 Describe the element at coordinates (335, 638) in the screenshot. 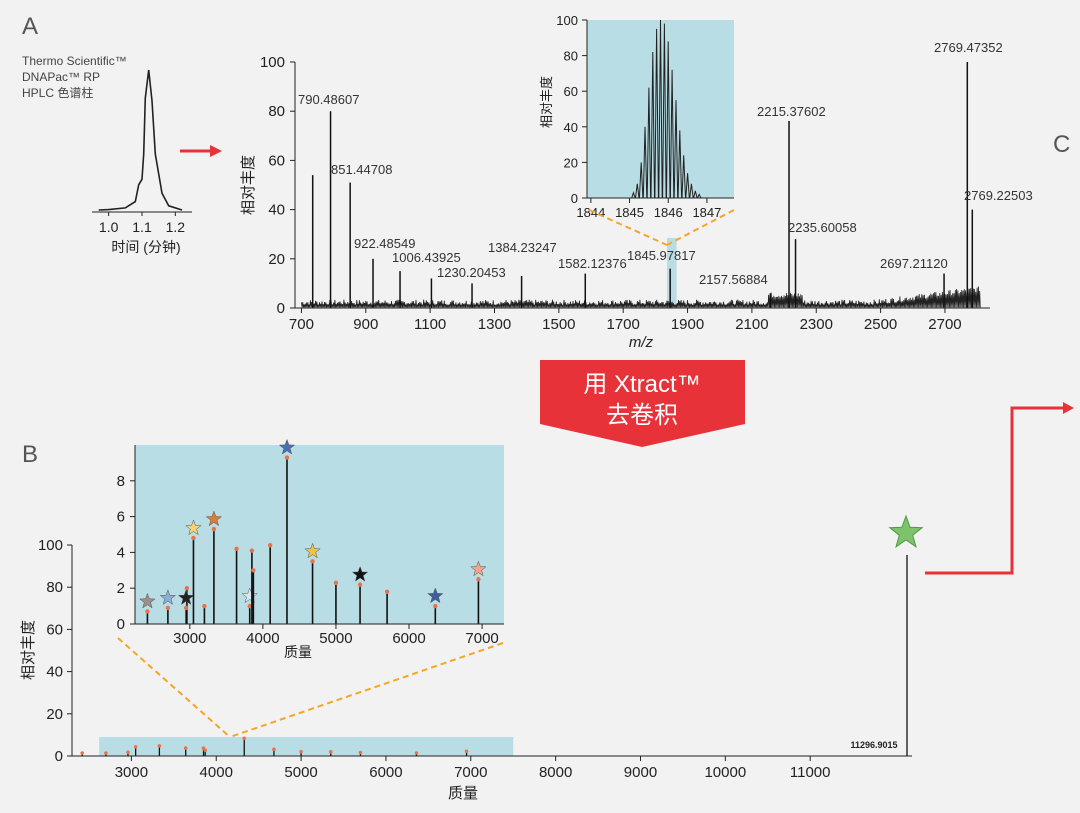

I see `mass-inset-xtick-label: 5000` at that location.